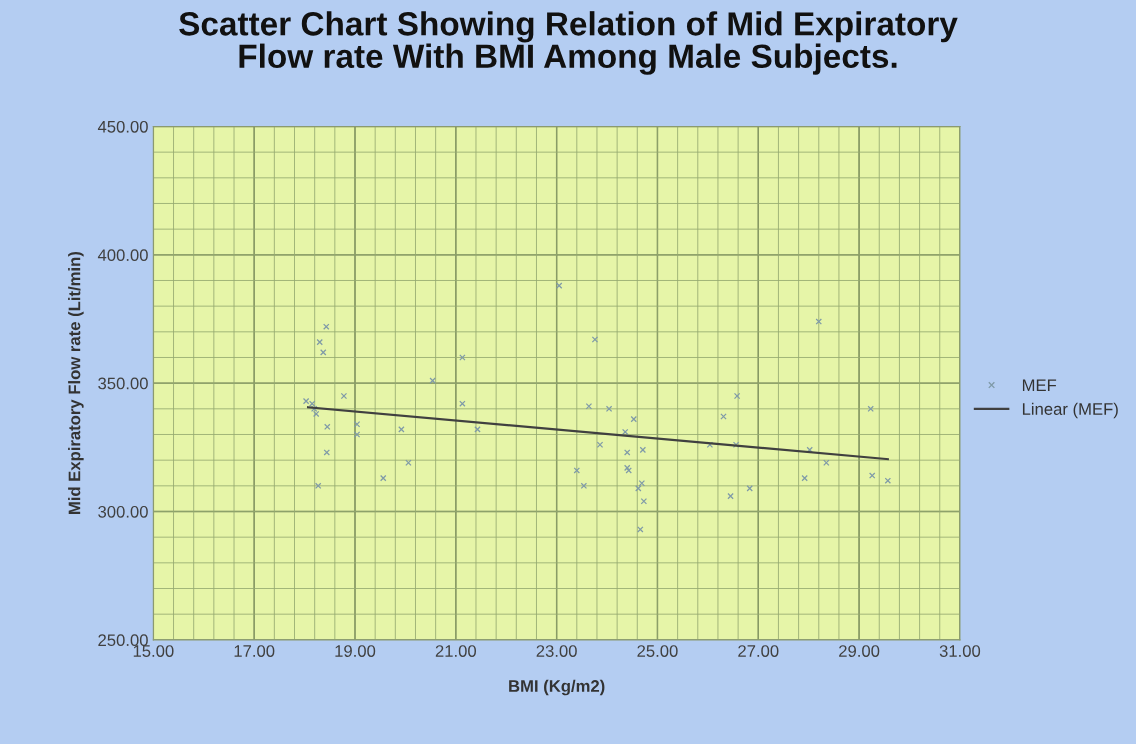 This screenshot has width=1136, height=744. I want to click on legend-label: MEF, so click(1039, 385).